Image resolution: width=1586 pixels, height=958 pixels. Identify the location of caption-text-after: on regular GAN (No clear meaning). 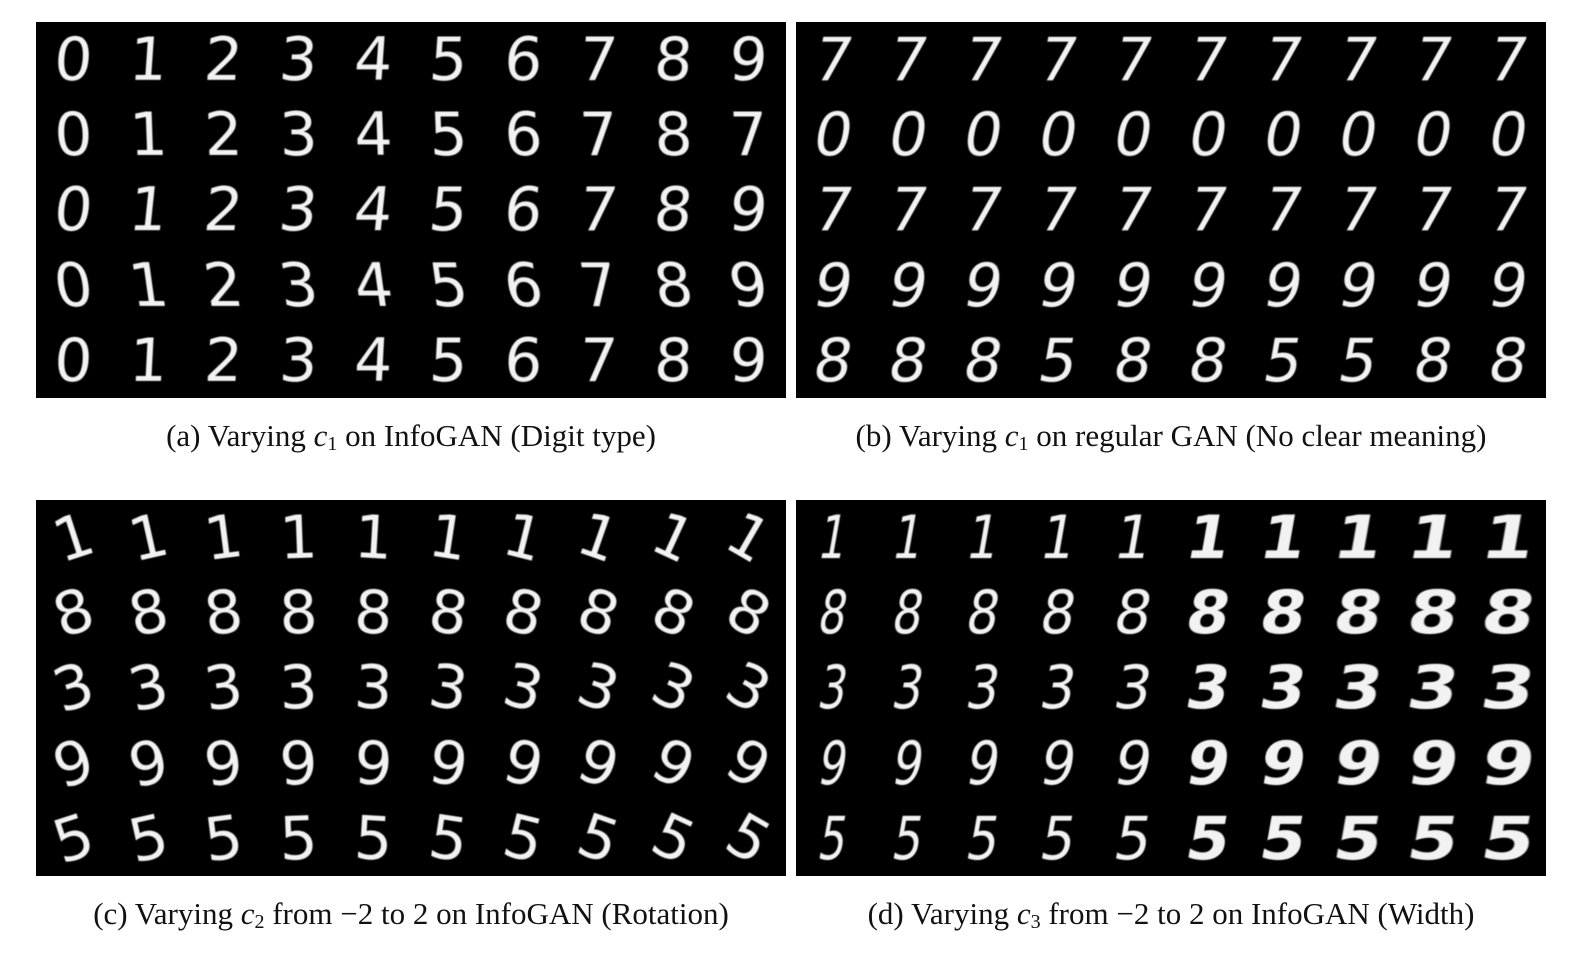
(1261, 435).